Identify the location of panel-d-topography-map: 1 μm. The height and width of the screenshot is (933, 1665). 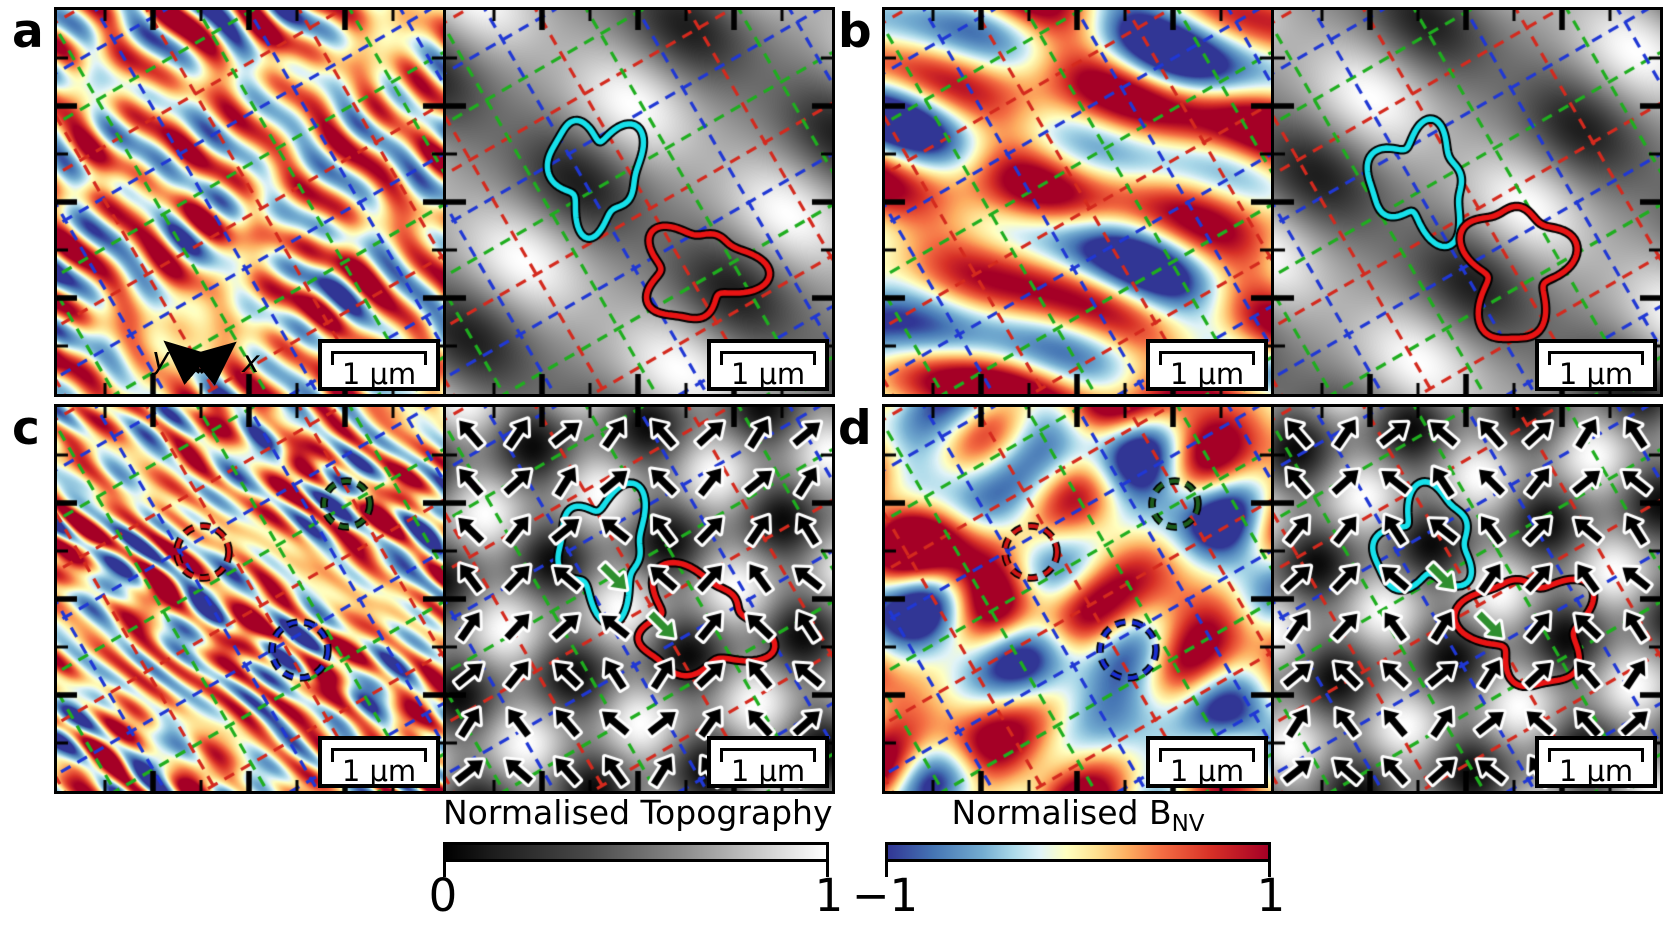
(1467, 599).